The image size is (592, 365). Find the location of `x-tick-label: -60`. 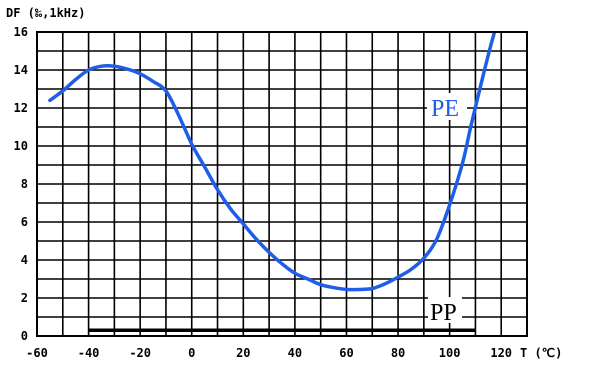

x-tick-label: -60 is located at coordinates (37, 353).